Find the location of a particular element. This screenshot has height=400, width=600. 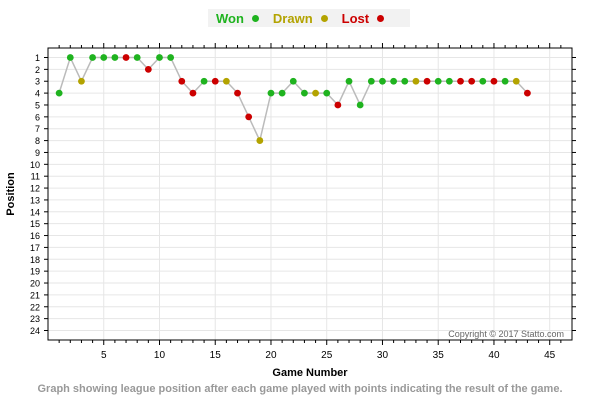

x-tick-label: 45 is located at coordinates (550, 355).